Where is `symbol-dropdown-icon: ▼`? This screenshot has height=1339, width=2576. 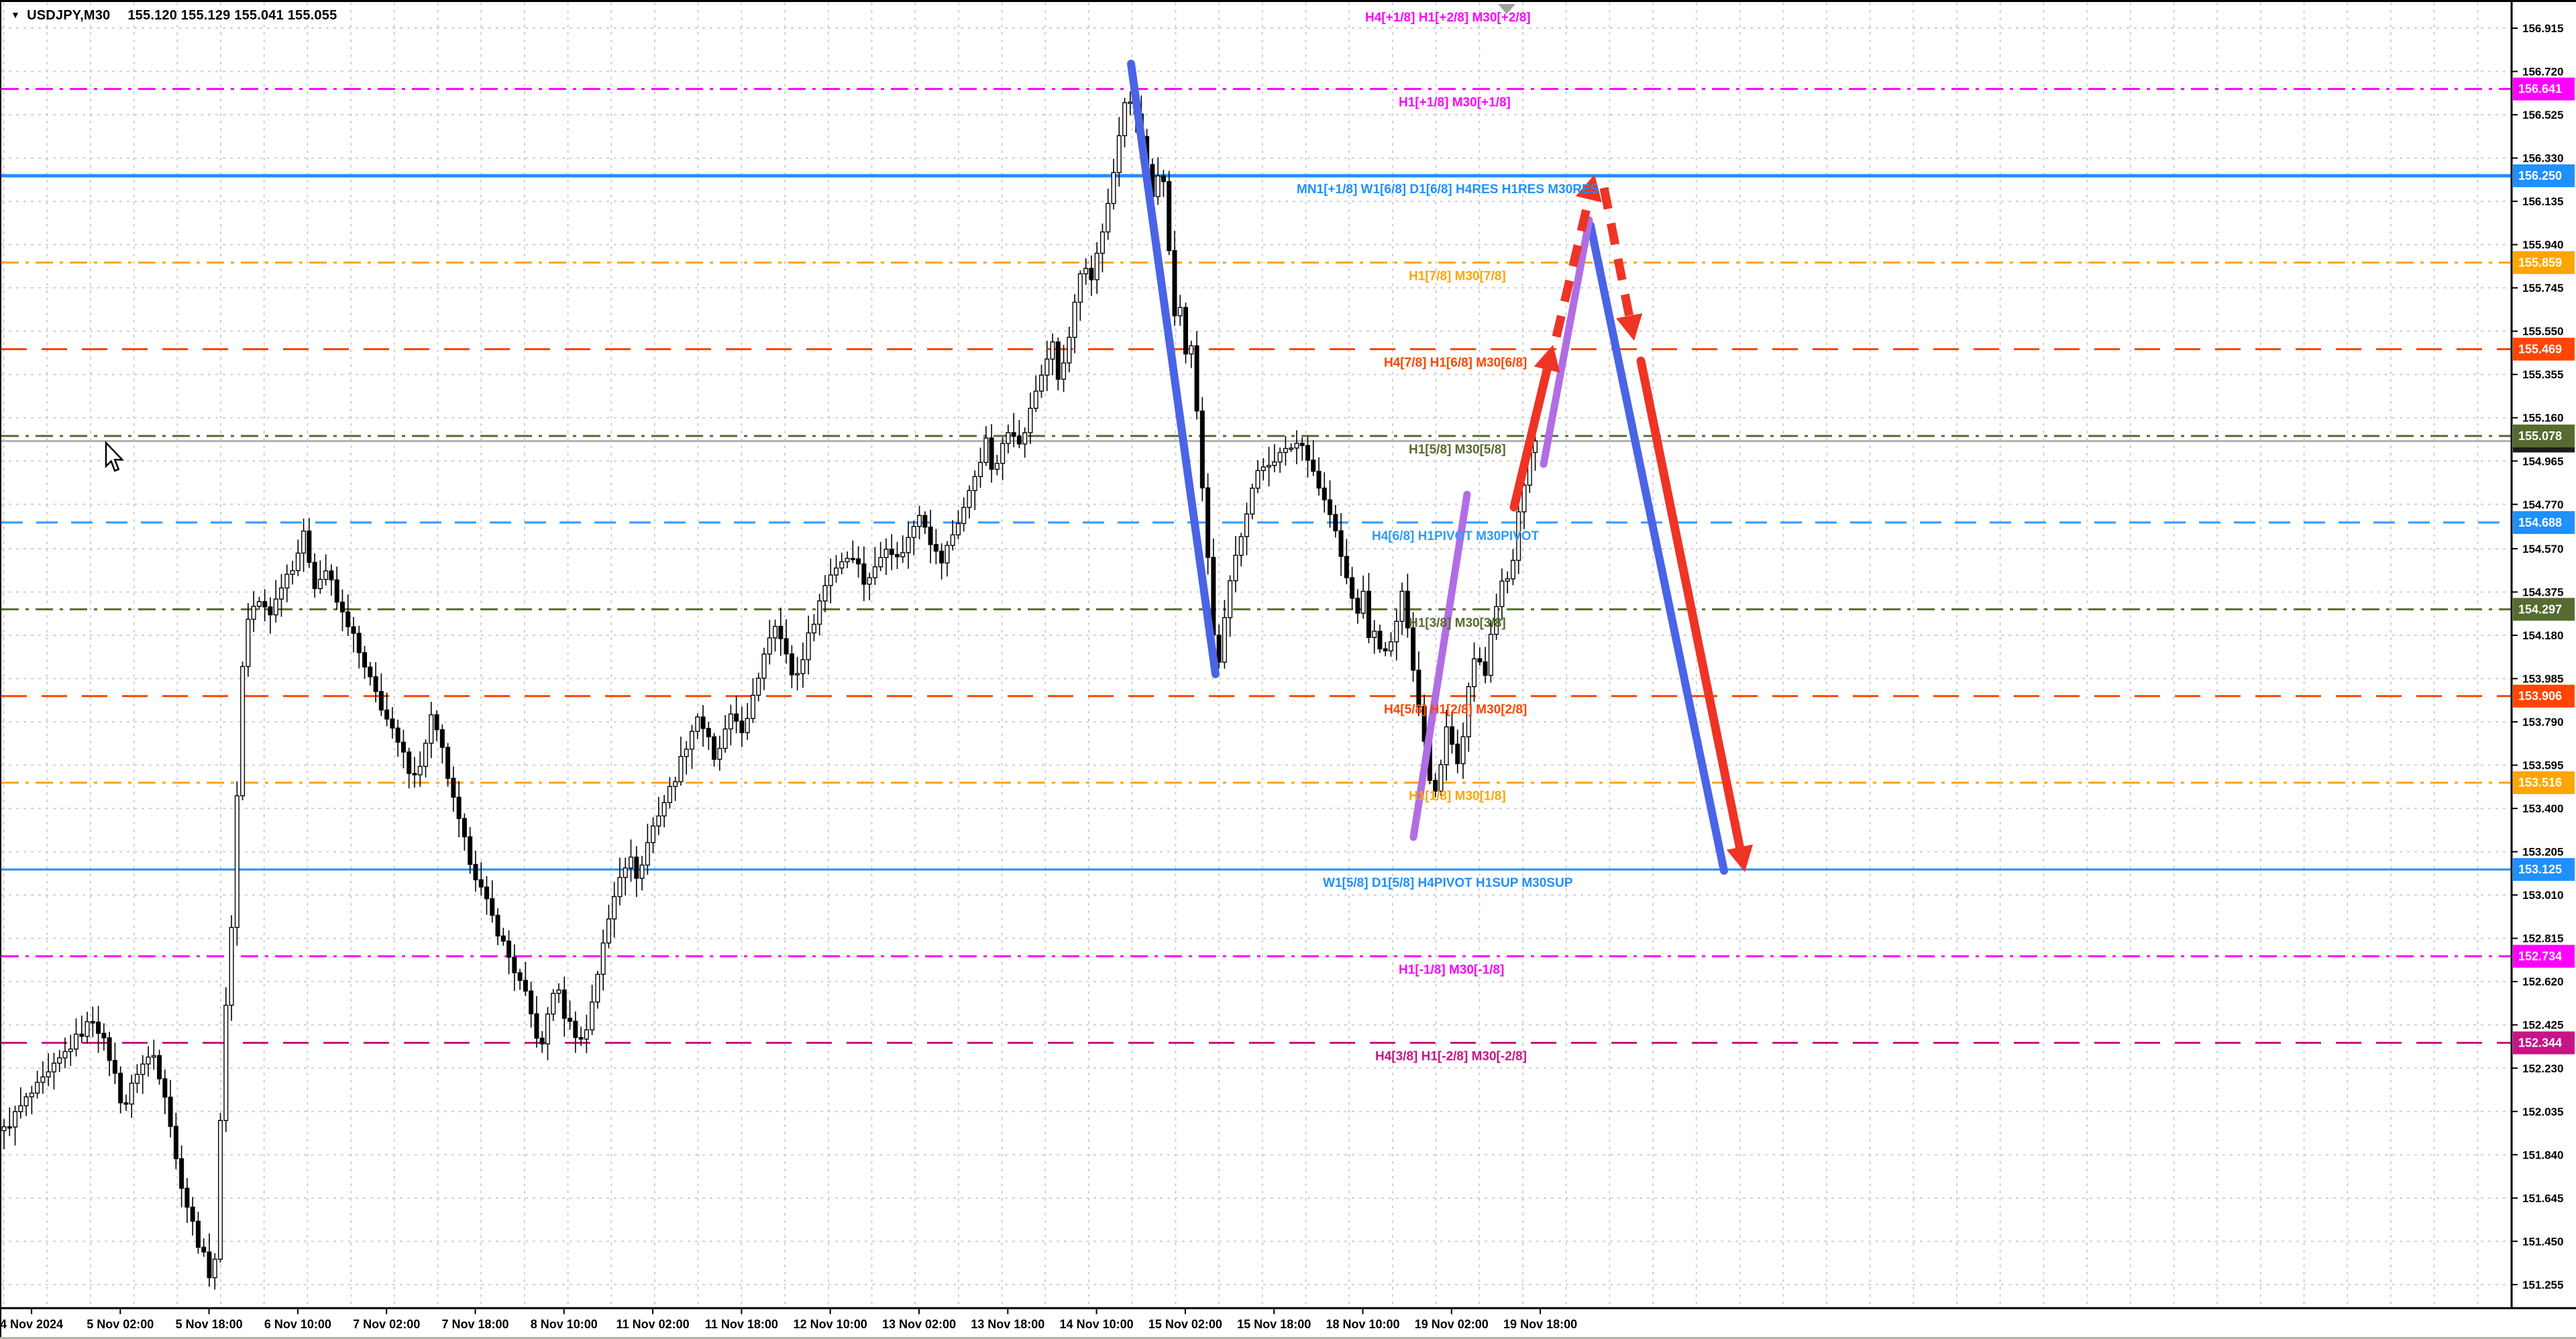
symbol-dropdown-icon: ▼ is located at coordinates (16, 14).